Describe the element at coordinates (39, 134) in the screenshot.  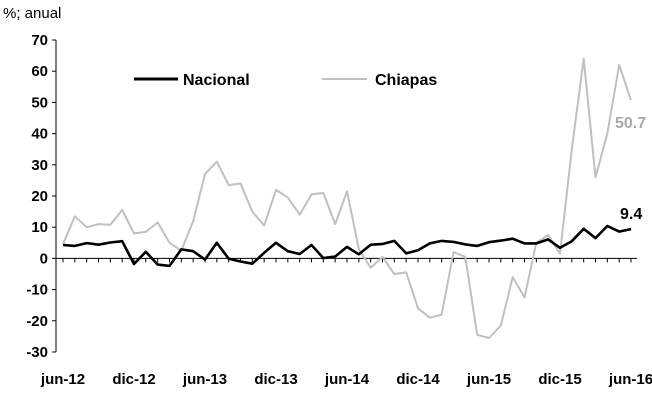
I see `y-tick-label: 40` at that location.